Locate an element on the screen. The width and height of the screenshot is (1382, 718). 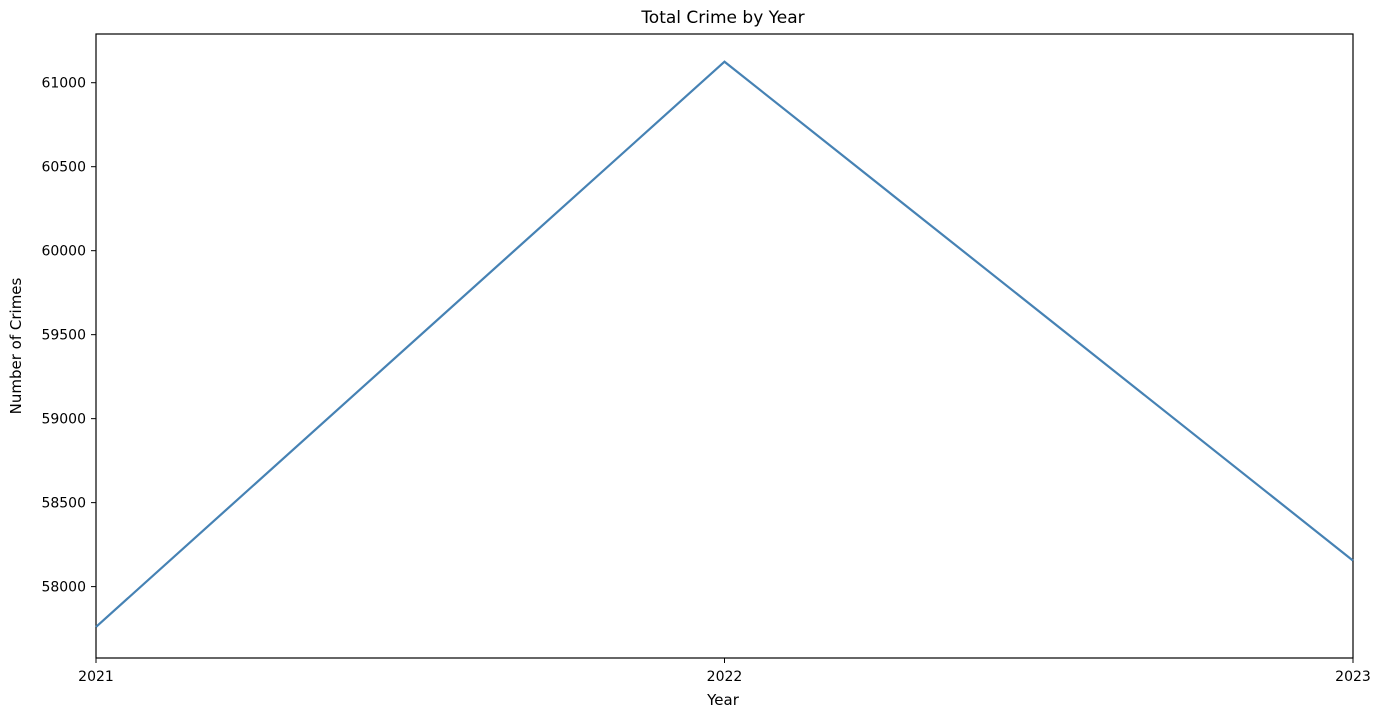
y-tick-label: 60500 is located at coordinates (63, 168).